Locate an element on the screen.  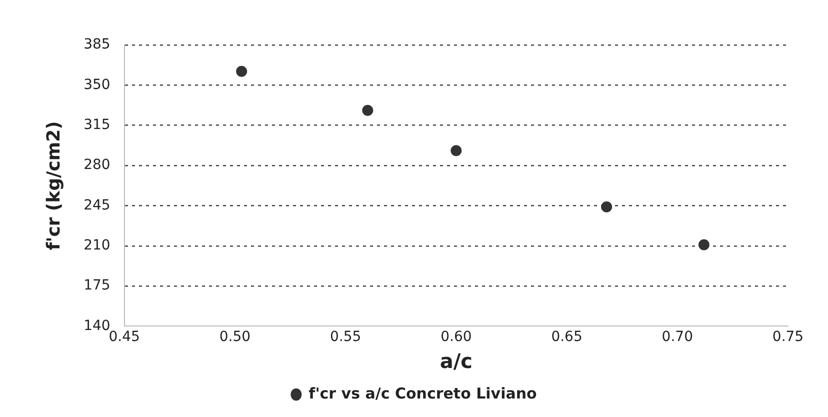
y-tick-label: 140 is located at coordinates (97, 326).